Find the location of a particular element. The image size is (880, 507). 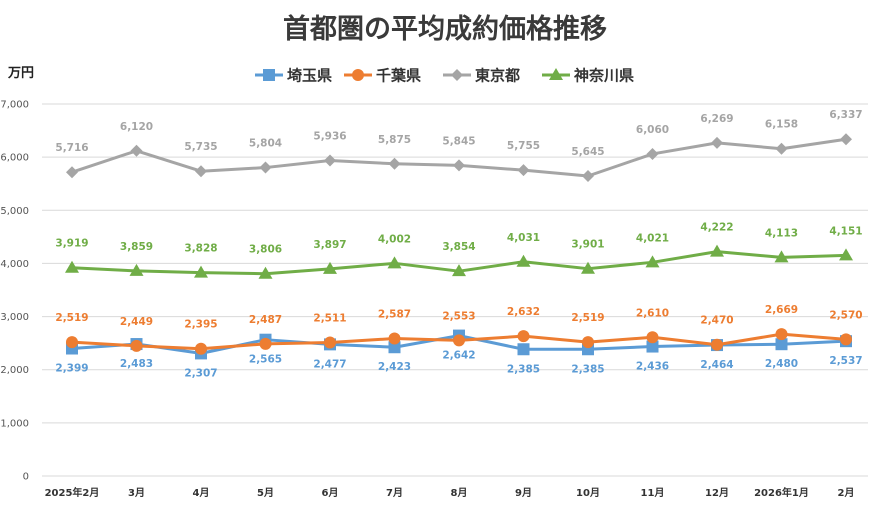

x-tick-label: 3月 is located at coordinates (136, 493).